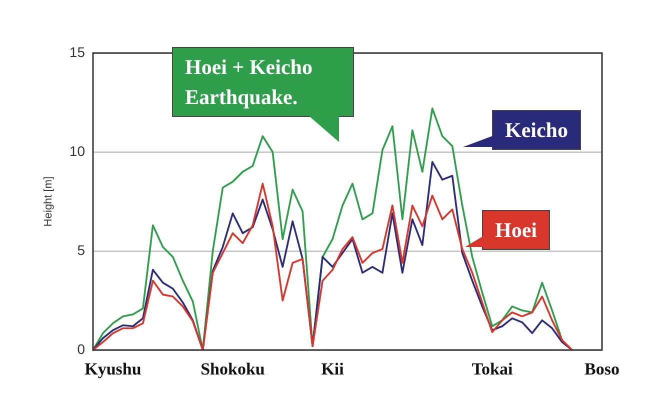  I want to click on y-tick-label: 15, so click(77, 52).